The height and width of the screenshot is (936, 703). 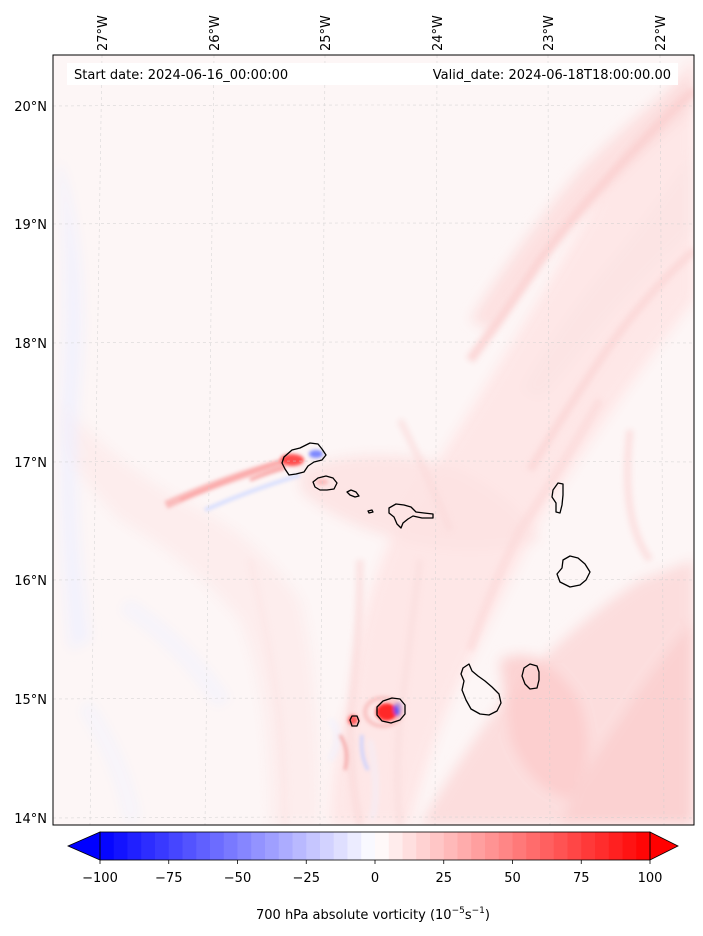 What do you see at coordinates (237, 878) in the screenshot?
I see `colorbar-tick-label: −50` at bounding box center [237, 878].